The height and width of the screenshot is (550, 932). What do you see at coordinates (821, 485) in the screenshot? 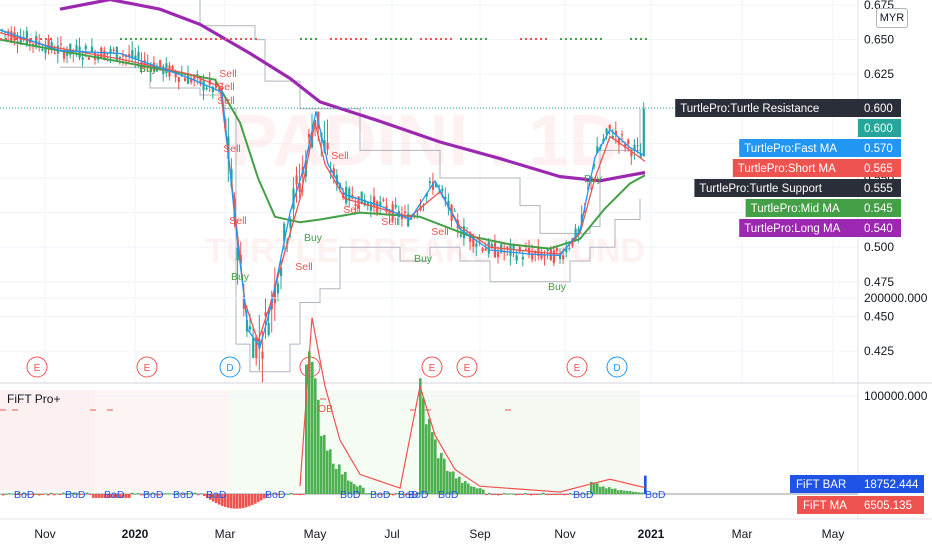
I see `indicator-tag-label: FiFT BAR` at bounding box center [821, 485].